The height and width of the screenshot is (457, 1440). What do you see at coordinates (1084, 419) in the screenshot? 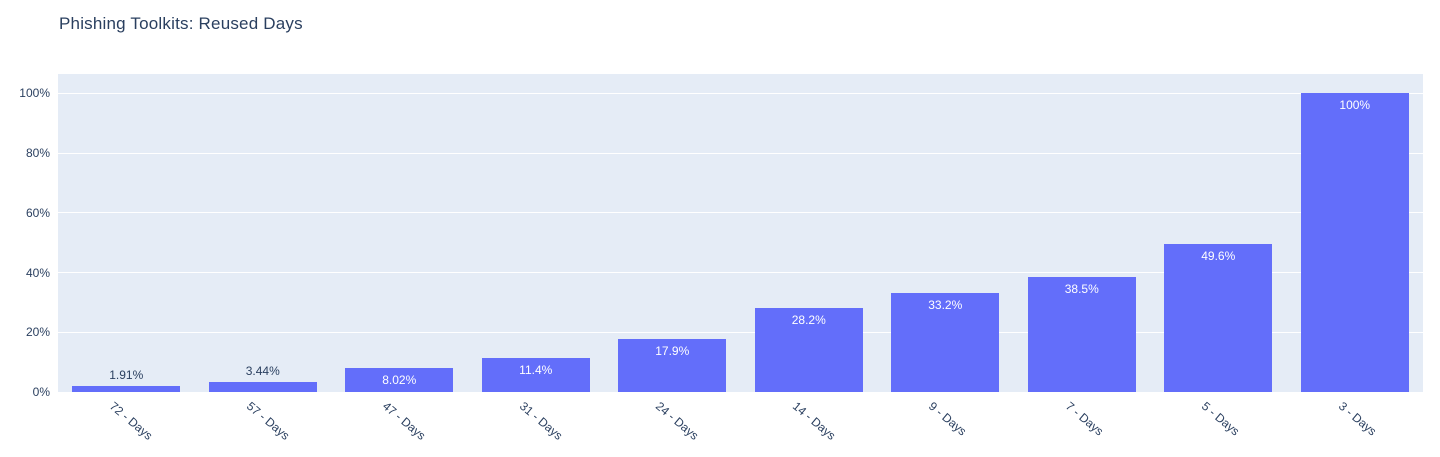
I see `x-axis-tick-label: 7 - Days` at bounding box center [1084, 419].